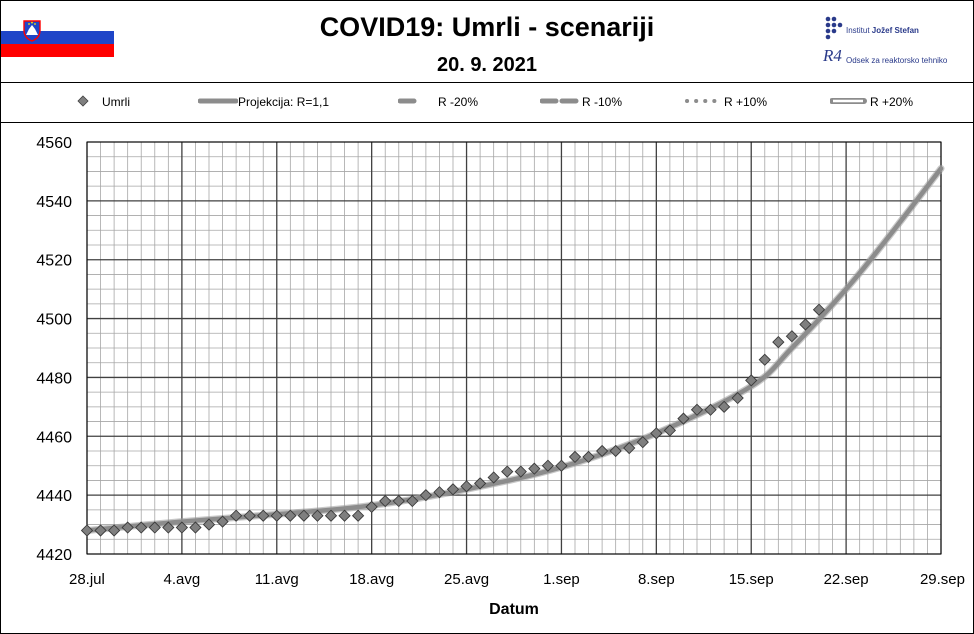 This screenshot has height=634, width=974. I want to click on x-tick-label: 4.avg, so click(182, 579).